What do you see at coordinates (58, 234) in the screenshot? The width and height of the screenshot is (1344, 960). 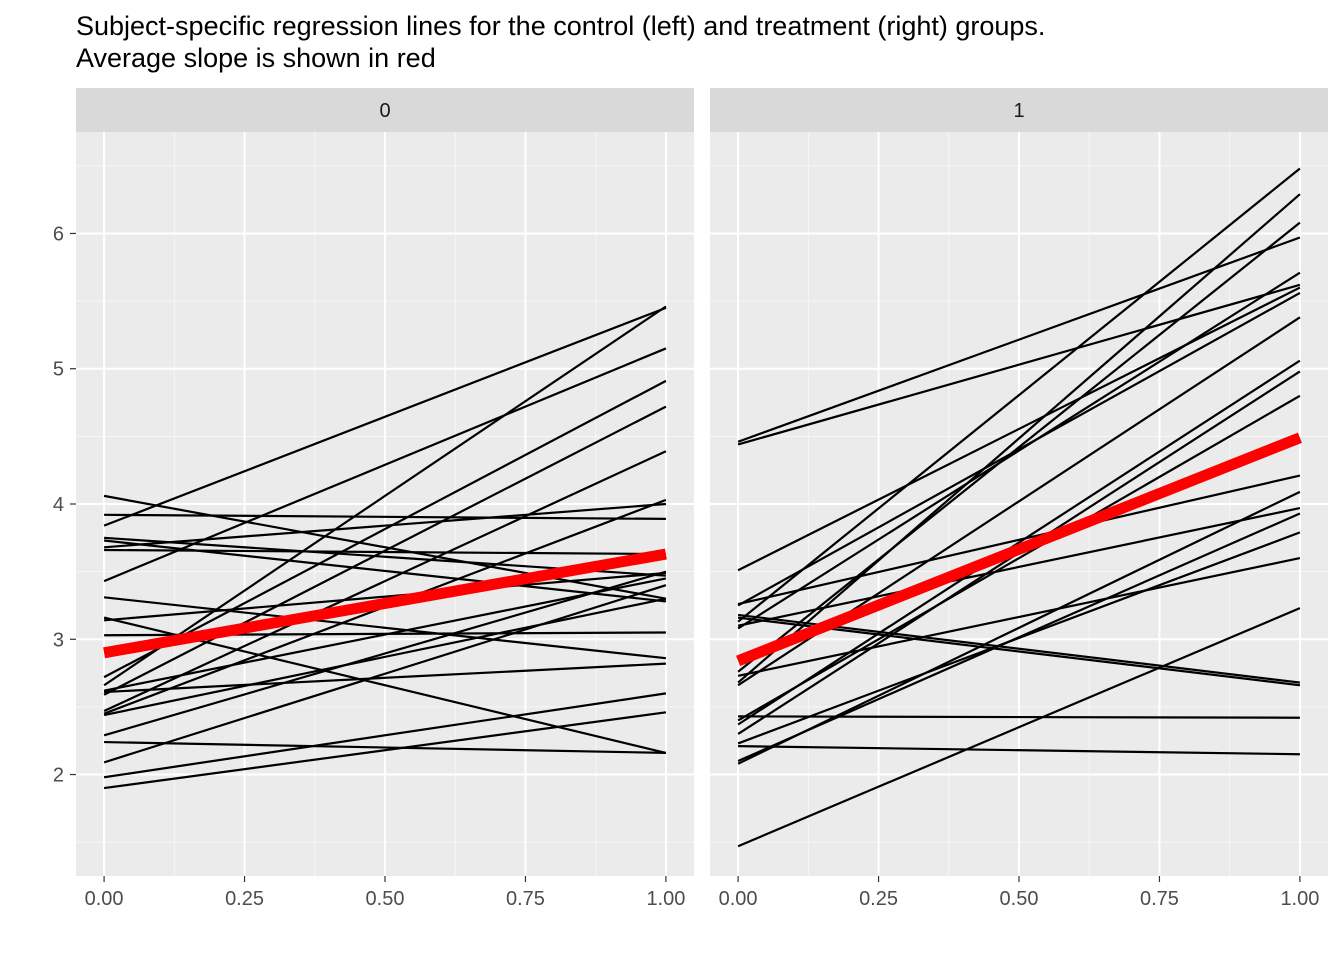 I see `y-tick-label: 6` at bounding box center [58, 234].